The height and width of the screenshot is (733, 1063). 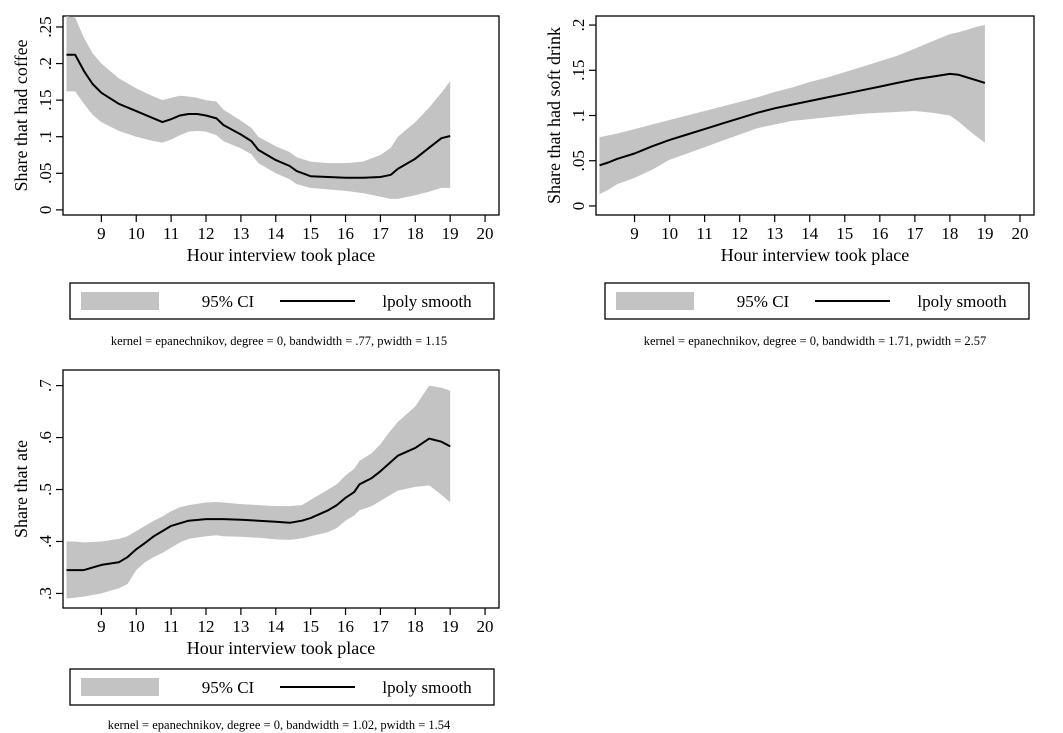 I want to click on plot-frame, so click(x=281, y=115).